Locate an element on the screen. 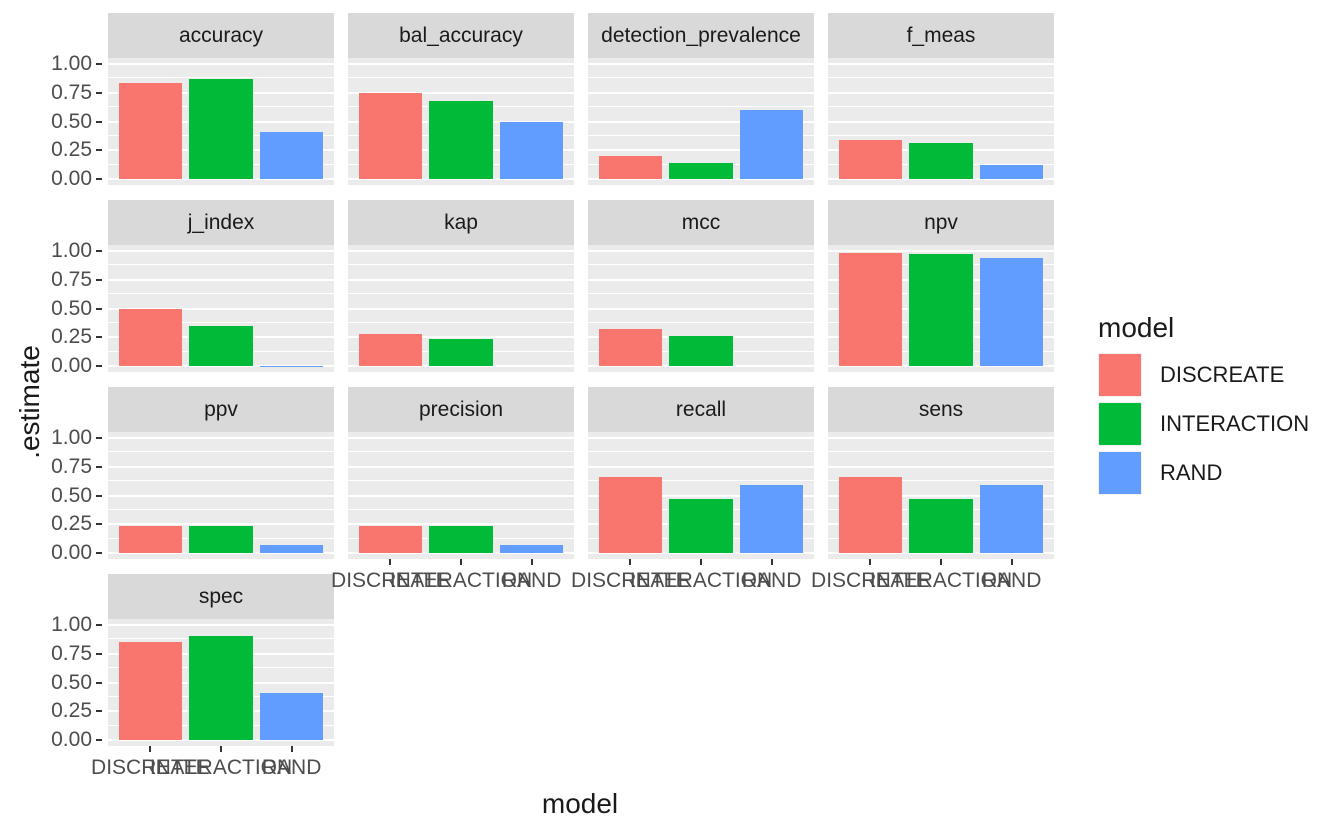 The height and width of the screenshot is (830, 1344). facet-strip: ppv is located at coordinates (221, 409).